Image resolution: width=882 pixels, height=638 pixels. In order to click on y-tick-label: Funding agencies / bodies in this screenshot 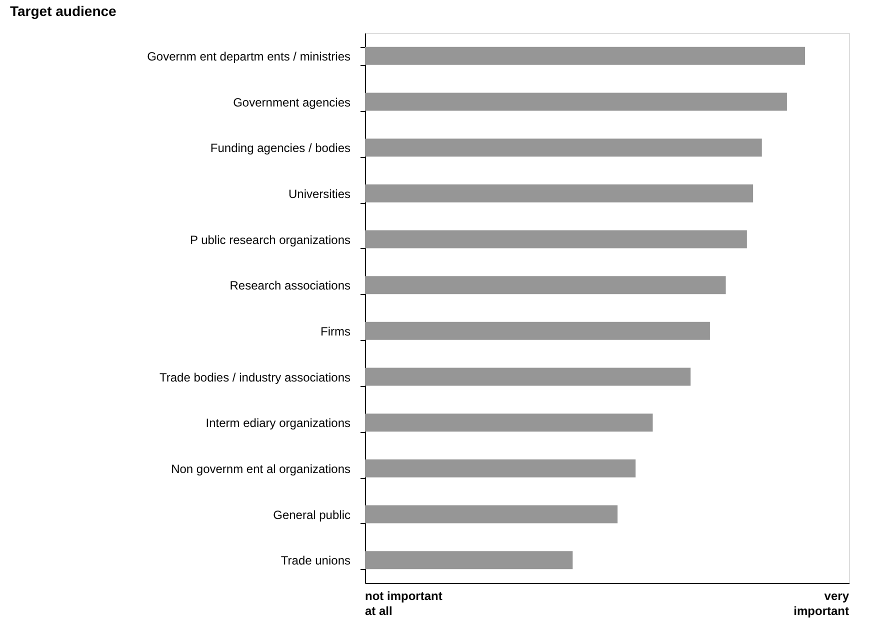, I will do `click(280, 148)`.